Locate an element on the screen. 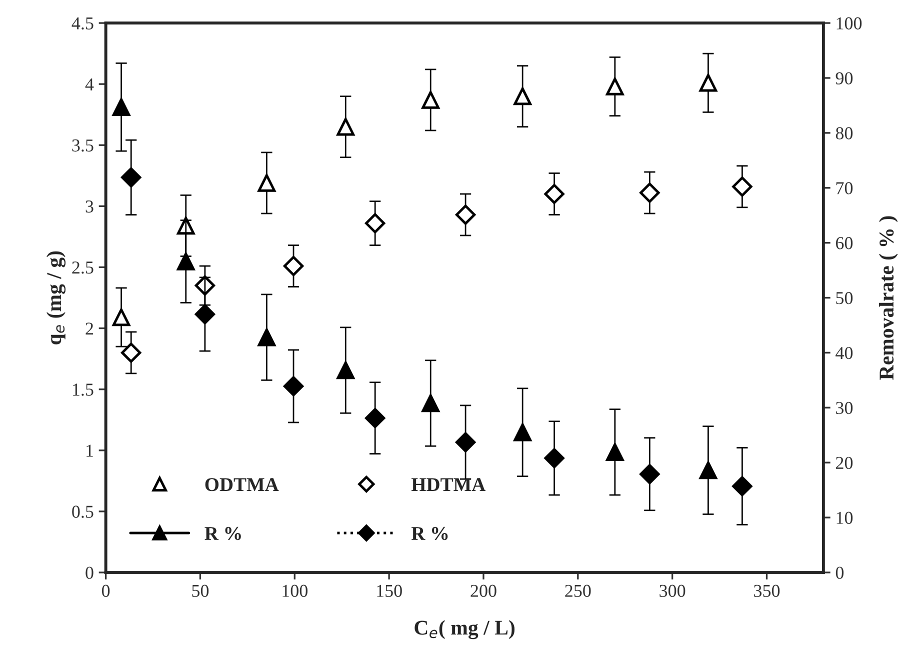 The image size is (920, 658). y2-tick-label: 90 is located at coordinates (844, 78).